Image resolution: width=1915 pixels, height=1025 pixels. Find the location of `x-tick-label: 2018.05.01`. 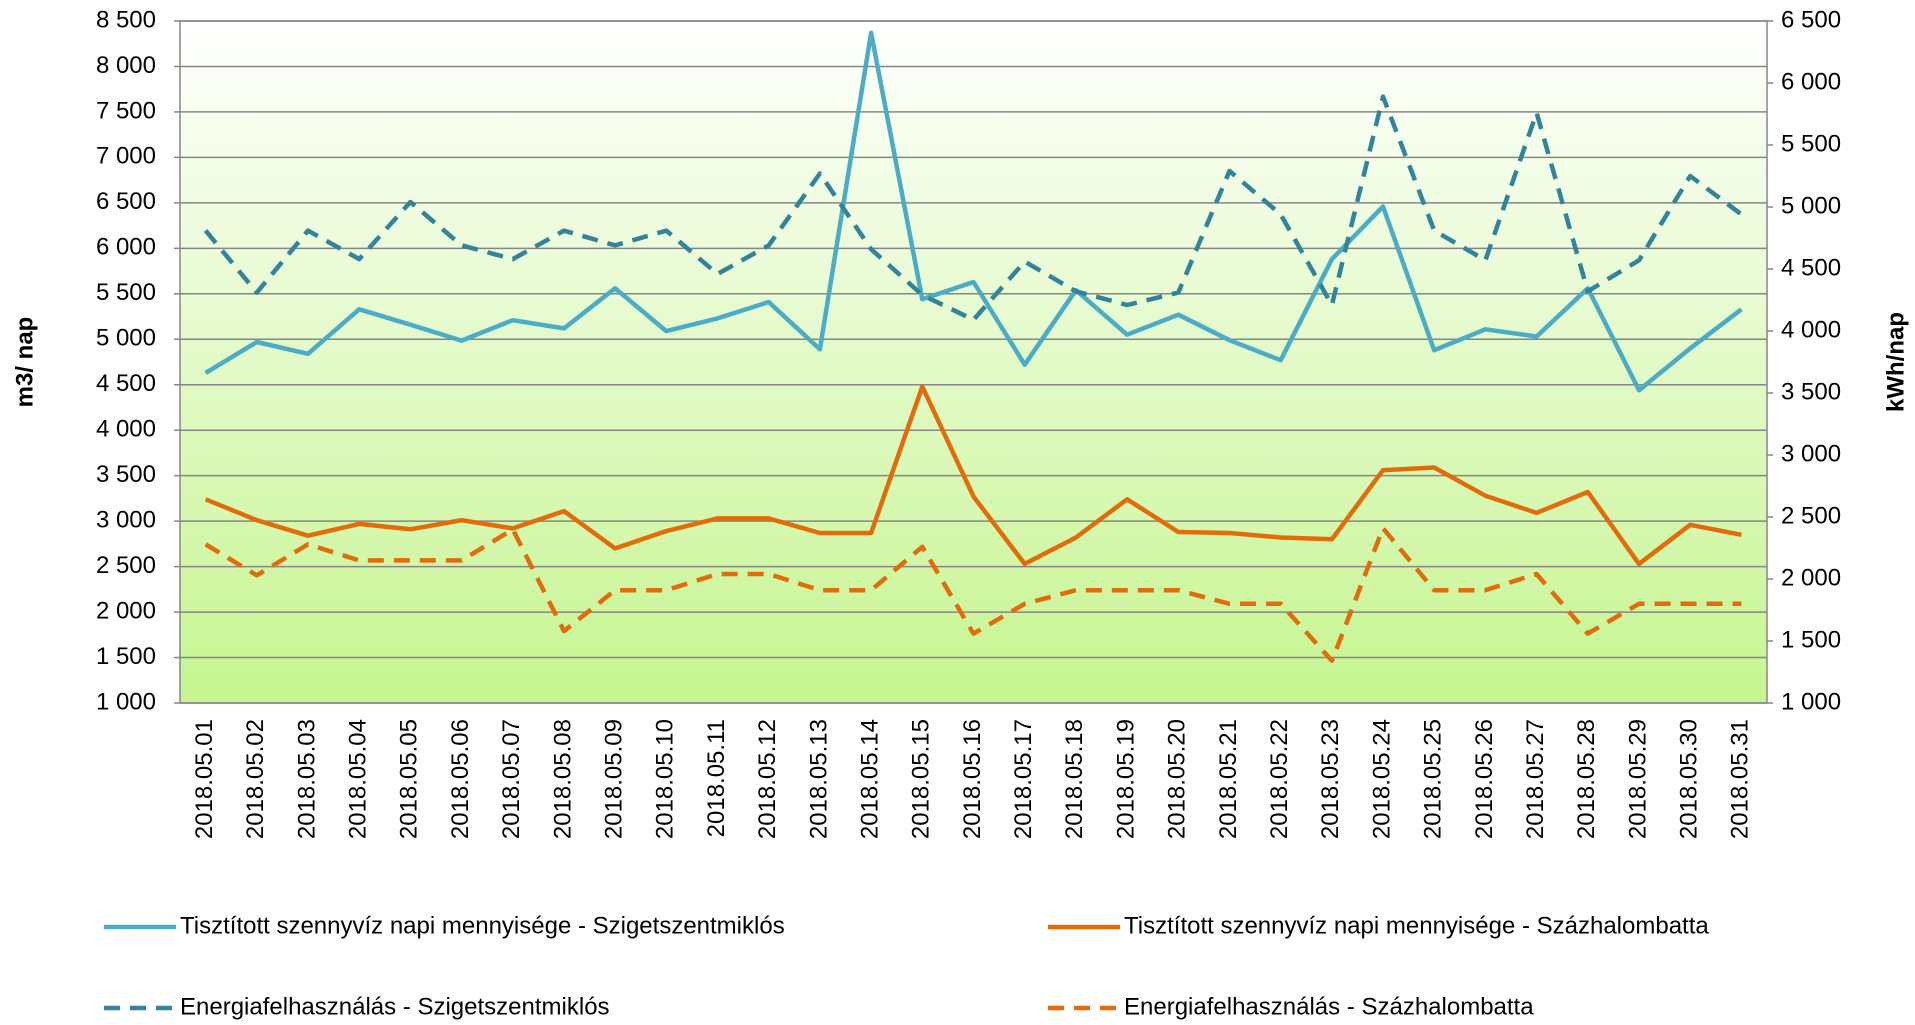

x-tick-label: 2018.05.01 is located at coordinates (204, 779).